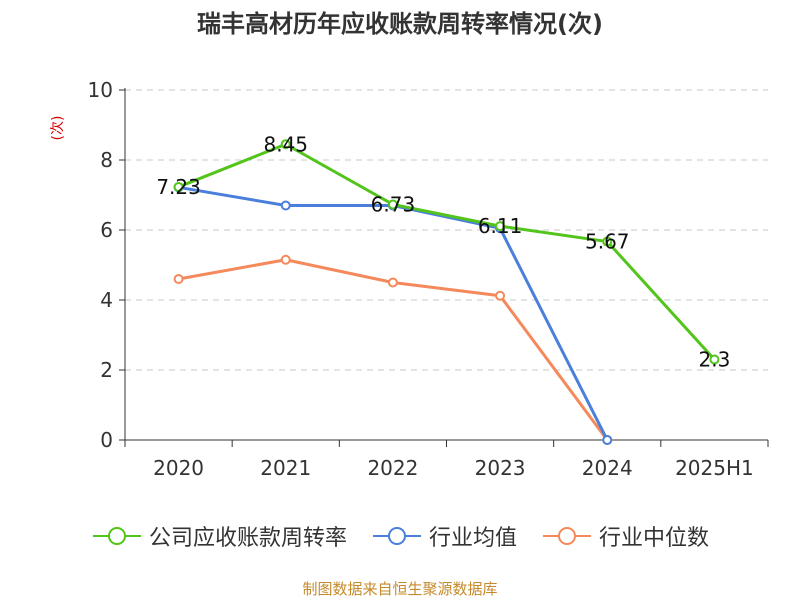 The height and width of the screenshot is (600, 800). What do you see at coordinates (396, 536) in the screenshot?
I see `legend-avg-swatch-icon` at bounding box center [396, 536].